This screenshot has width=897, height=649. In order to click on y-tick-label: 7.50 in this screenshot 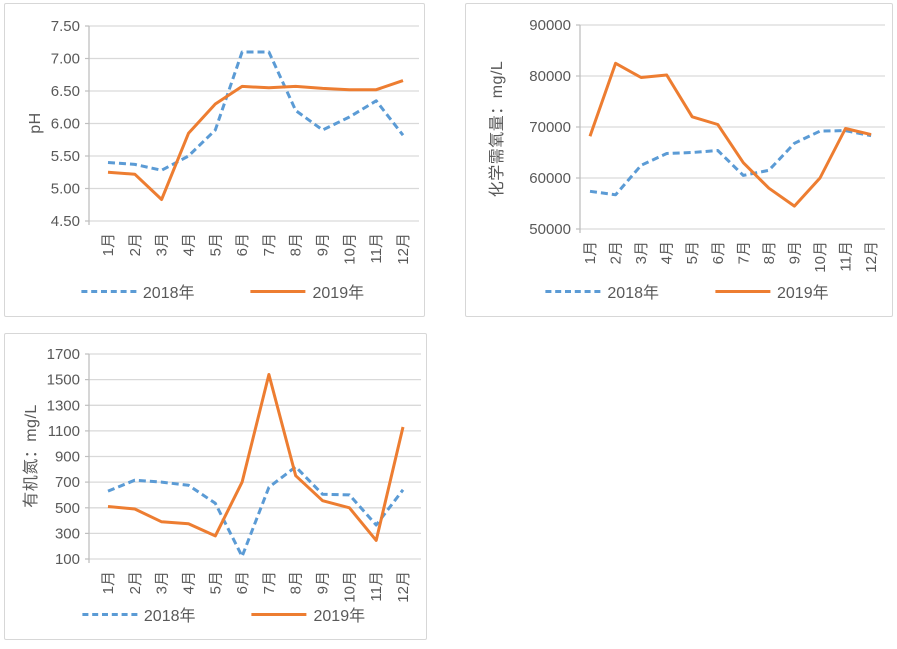, I will do `click(65, 26)`.